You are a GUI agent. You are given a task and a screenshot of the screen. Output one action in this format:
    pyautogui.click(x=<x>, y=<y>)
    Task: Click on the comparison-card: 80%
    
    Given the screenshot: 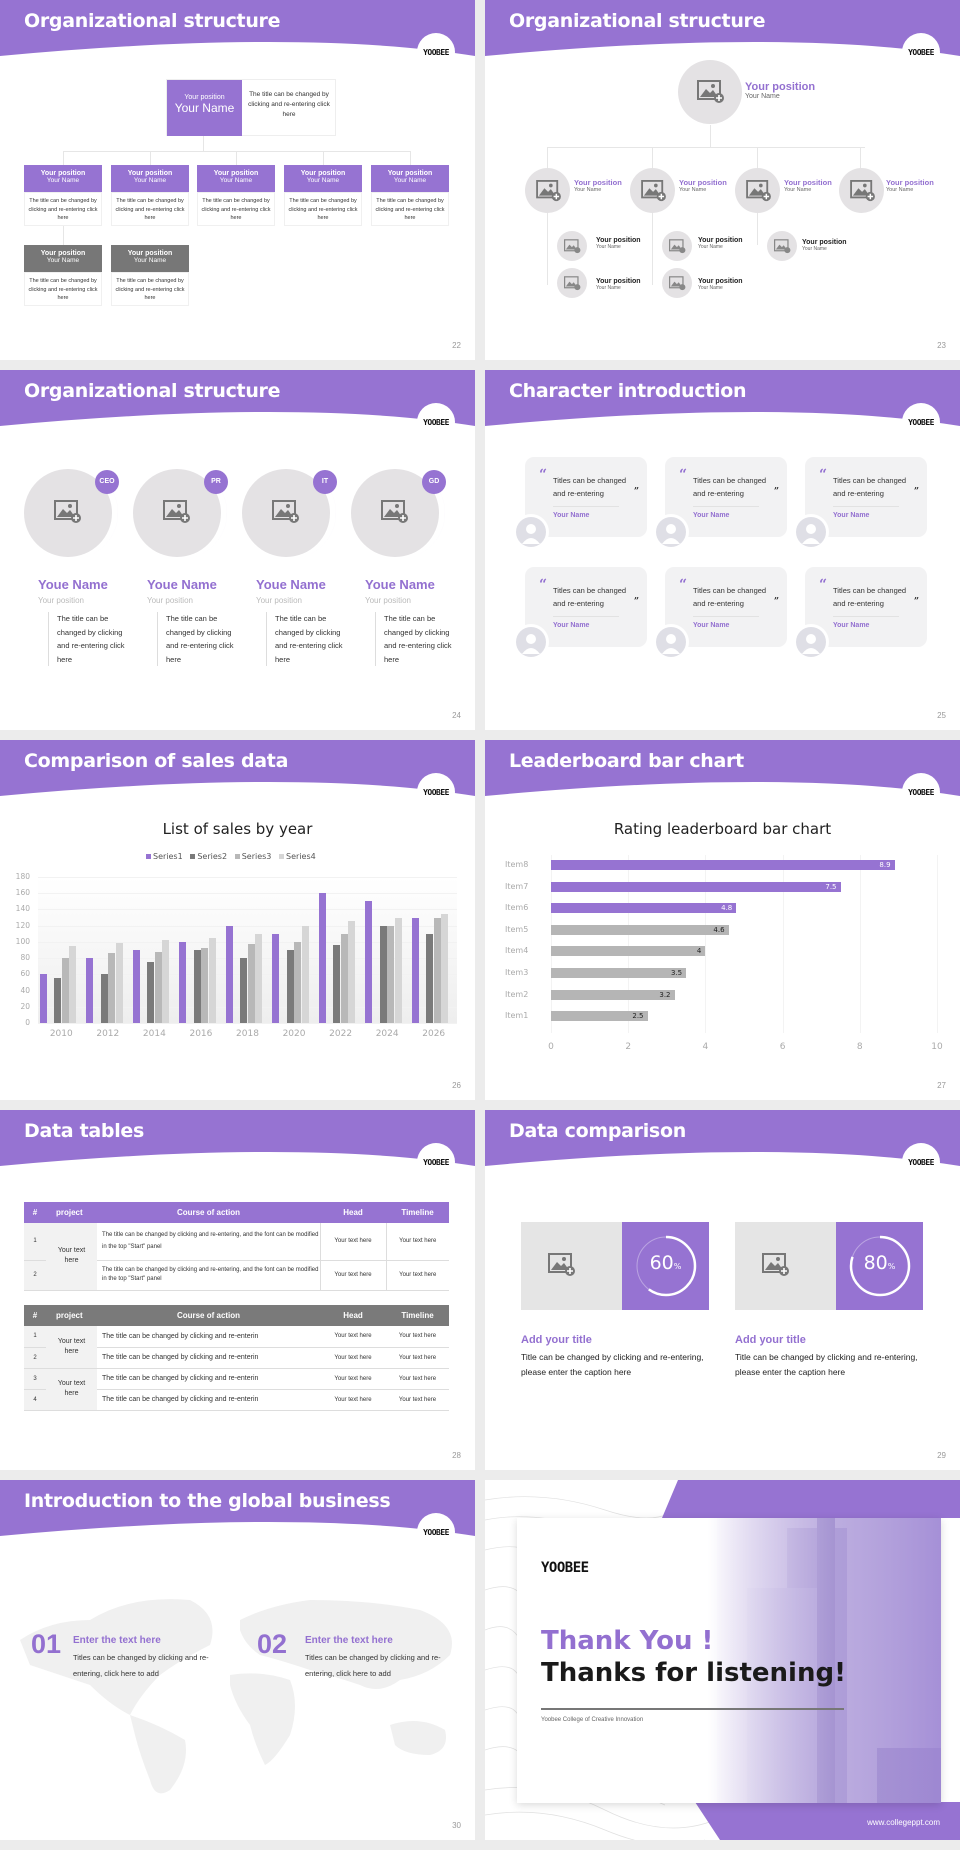 What is the action you would take?
    pyautogui.click(x=829, y=1266)
    